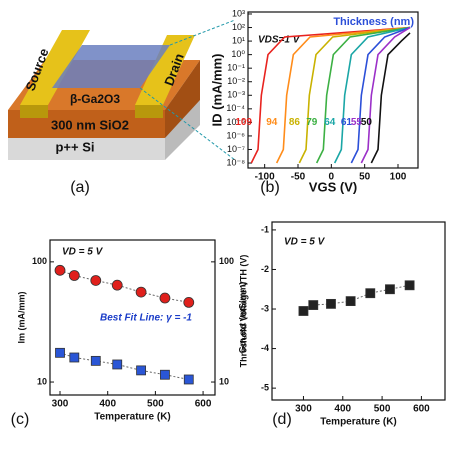 The image size is (474, 449). Describe the element at coordinates (226, 261) in the screenshot. I see `y2-tick-label: 100` at that location.